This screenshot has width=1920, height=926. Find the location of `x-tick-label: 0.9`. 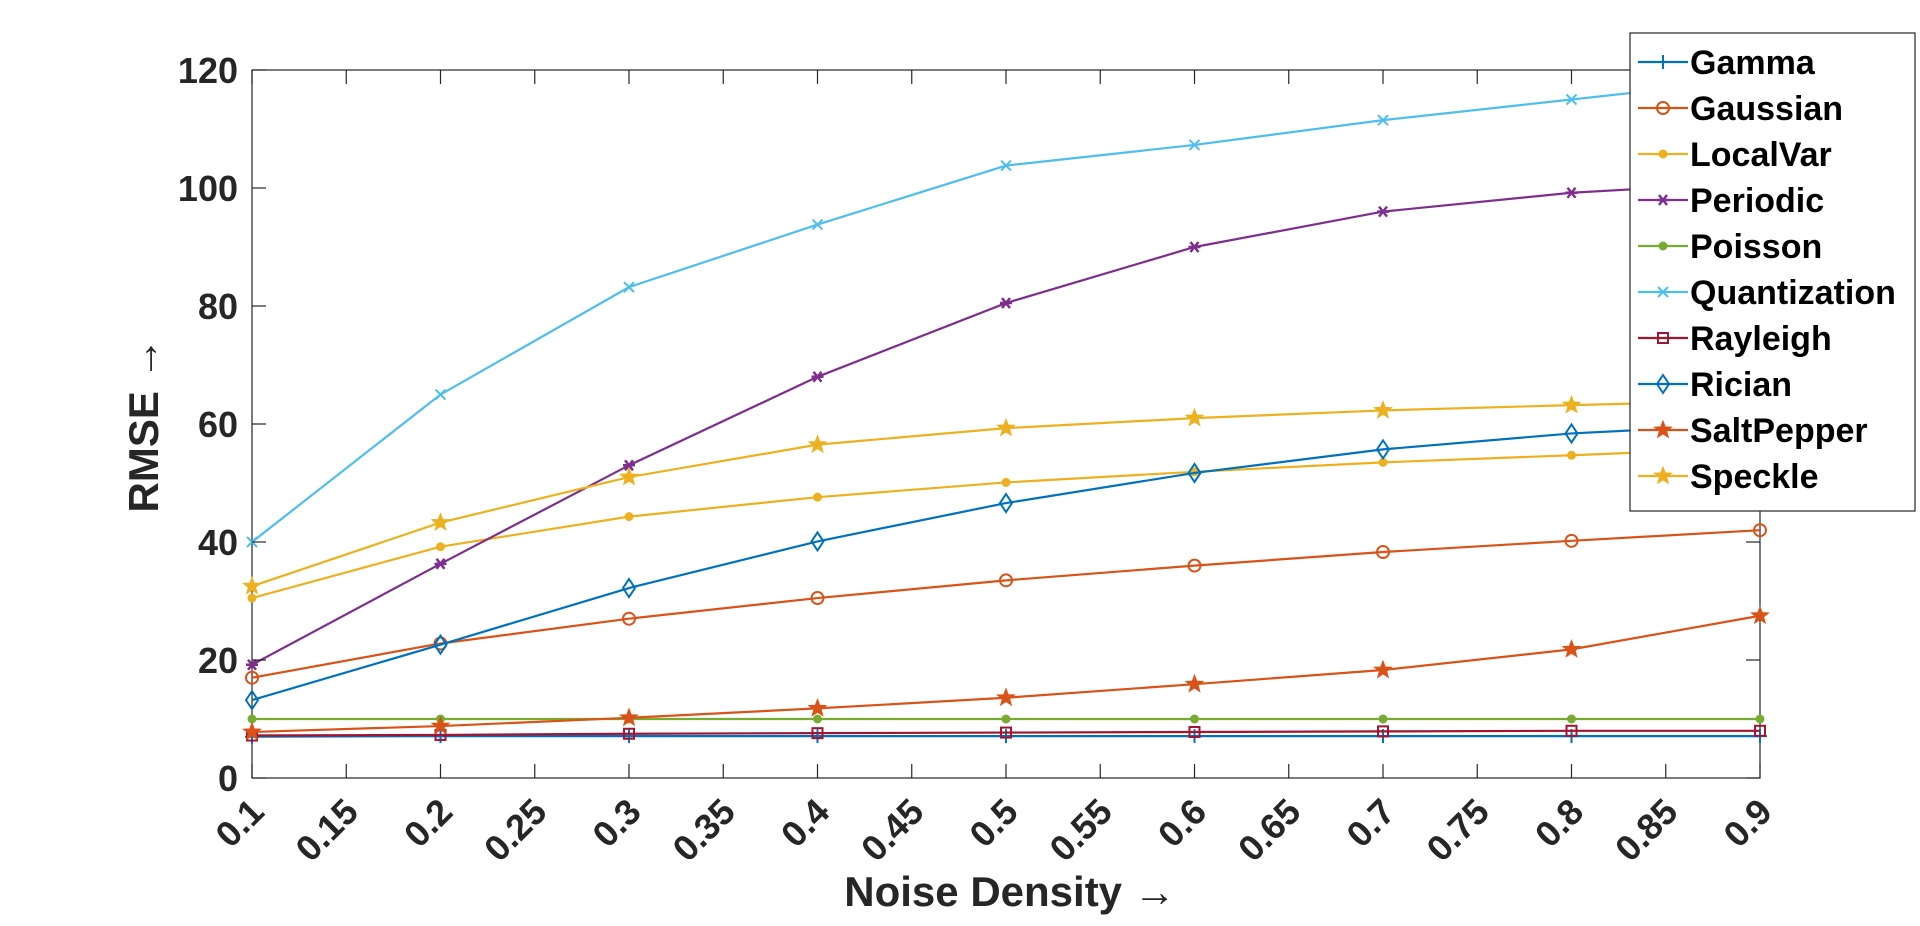

x-tick-label: 0.9 is located at coordinates (1747, 823).